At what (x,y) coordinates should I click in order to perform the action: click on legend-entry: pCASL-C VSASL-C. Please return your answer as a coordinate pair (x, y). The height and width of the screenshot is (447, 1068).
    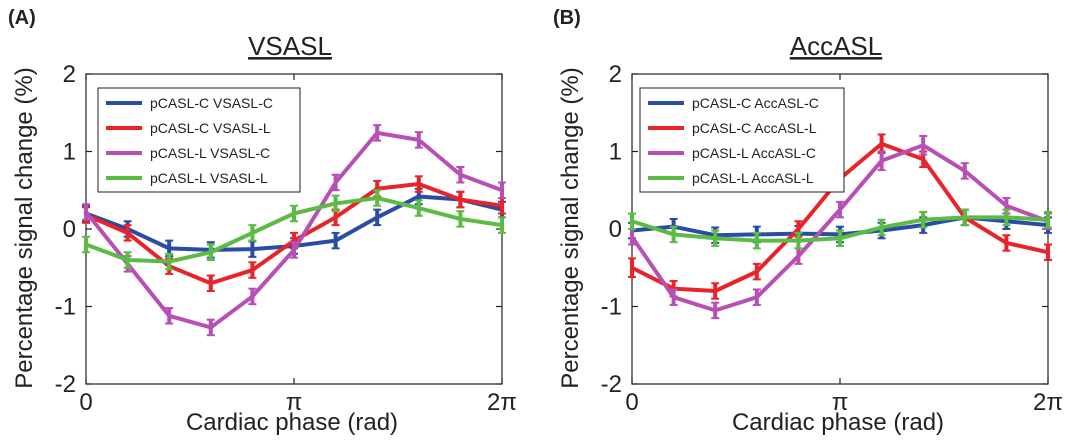
    Looking at the image, I should click on (211, 103).